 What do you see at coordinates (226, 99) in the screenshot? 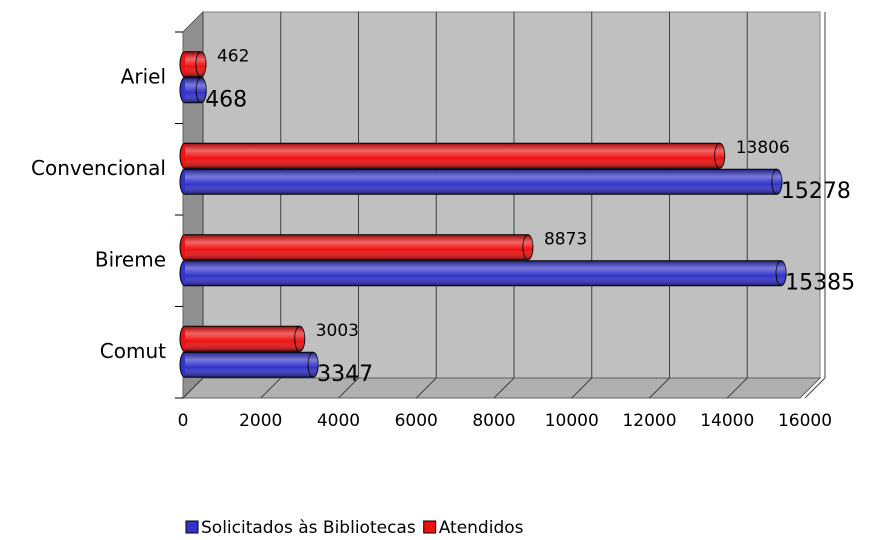
I see `value-label: 468` at bounding box center [226, 99].